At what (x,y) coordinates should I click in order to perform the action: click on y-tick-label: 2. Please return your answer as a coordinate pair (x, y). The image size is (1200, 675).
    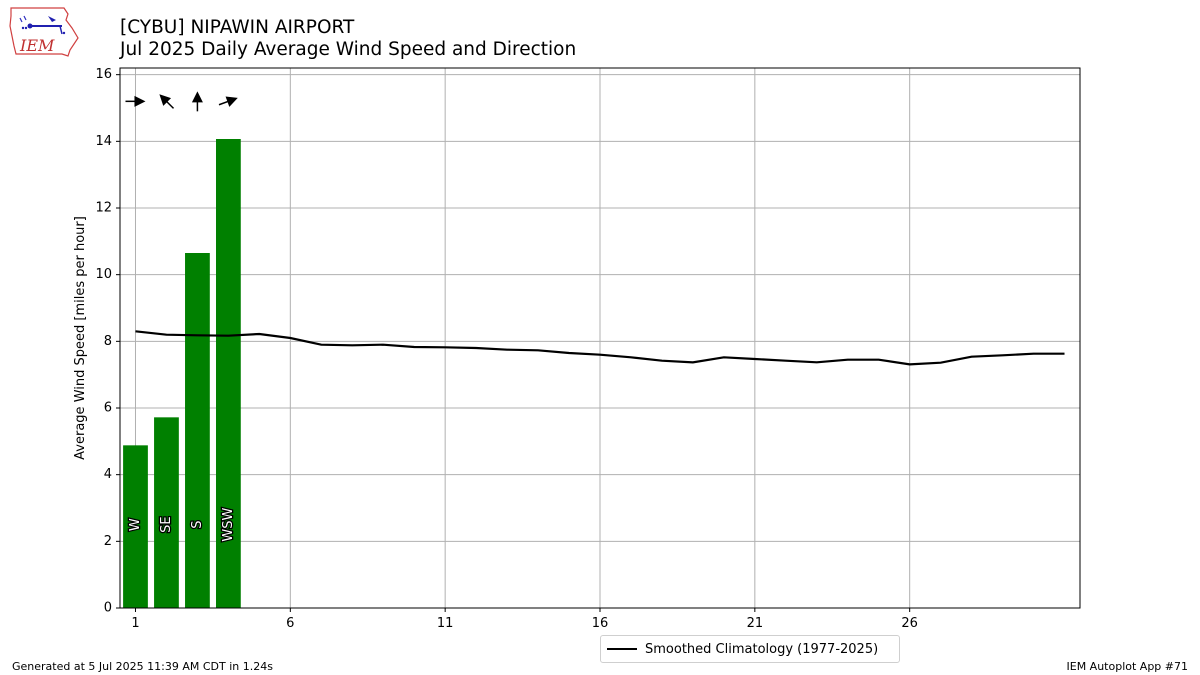
    Looking at the image, I should click on (108, 541).